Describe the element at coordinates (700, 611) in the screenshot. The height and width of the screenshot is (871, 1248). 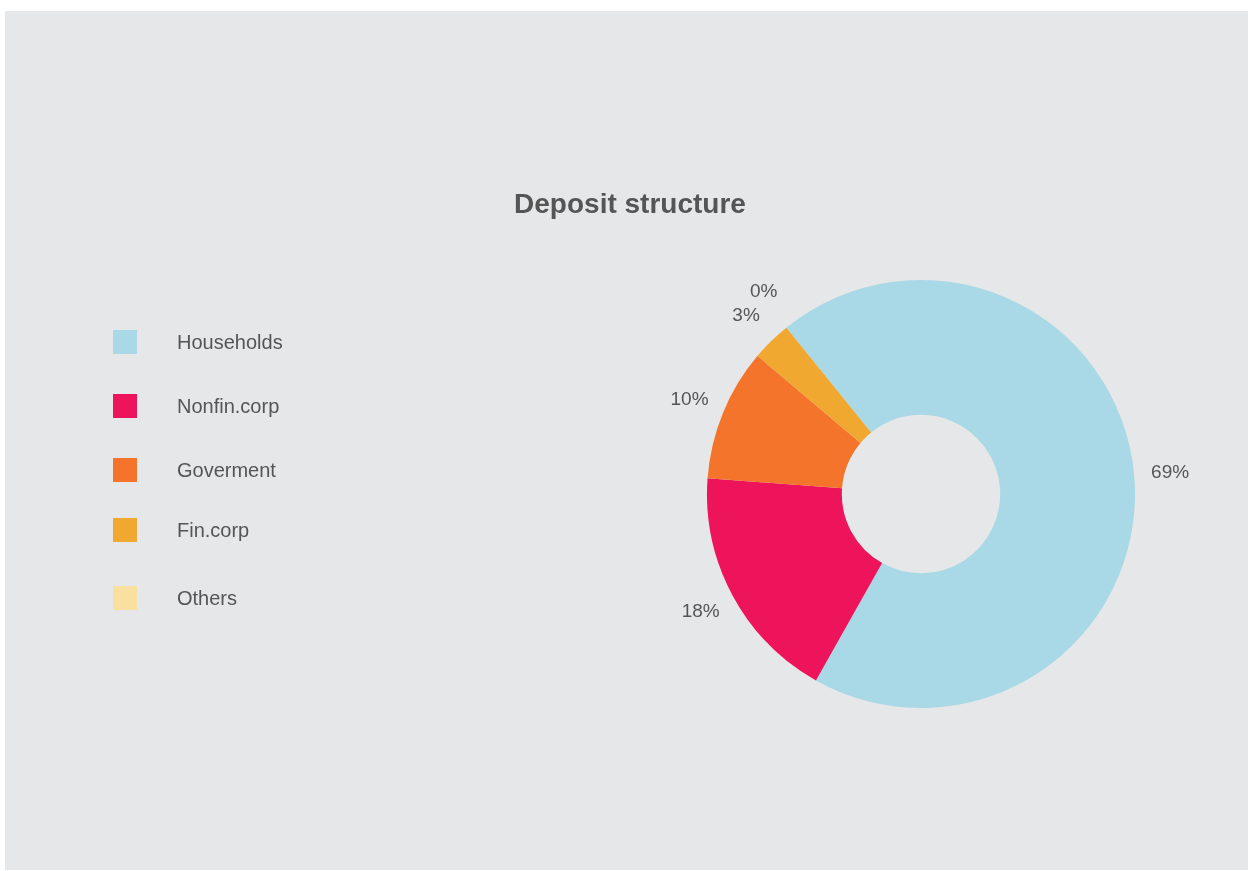
I see `data-label: 18%` at that location.